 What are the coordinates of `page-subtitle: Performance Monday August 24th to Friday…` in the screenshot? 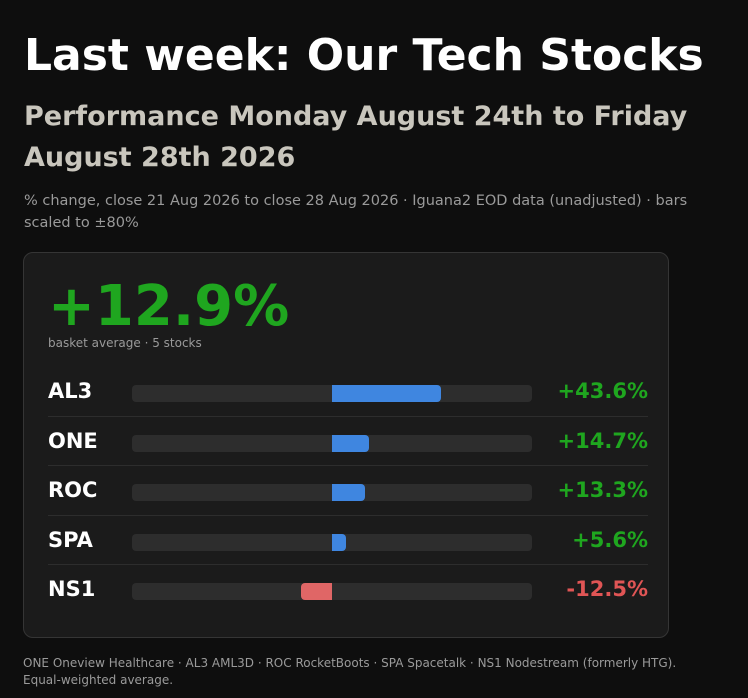 It's located at (356, 137).